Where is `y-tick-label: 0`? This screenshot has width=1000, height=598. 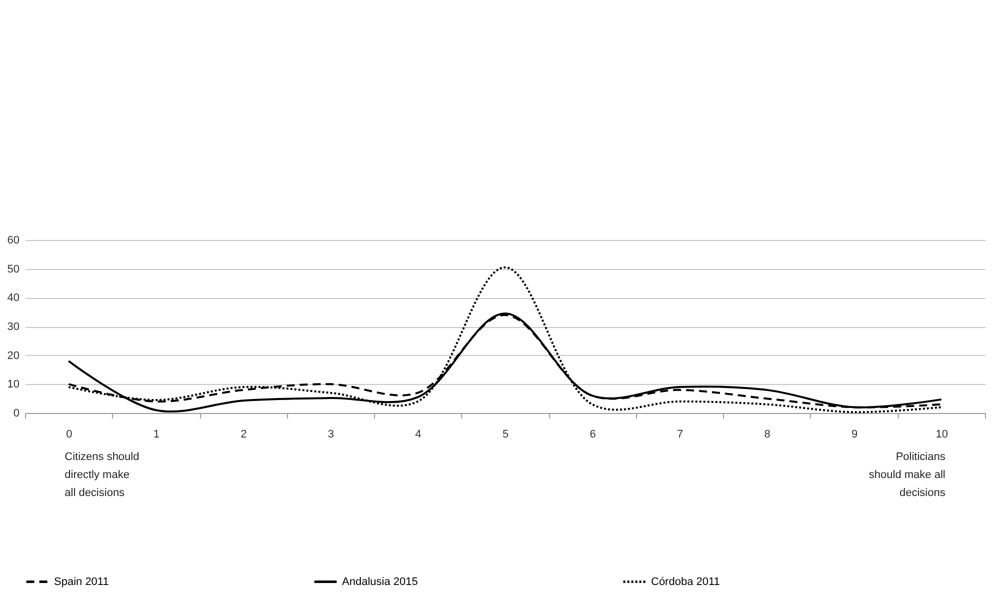
y-tick-label: 0 is located at coordinates (16, 414).